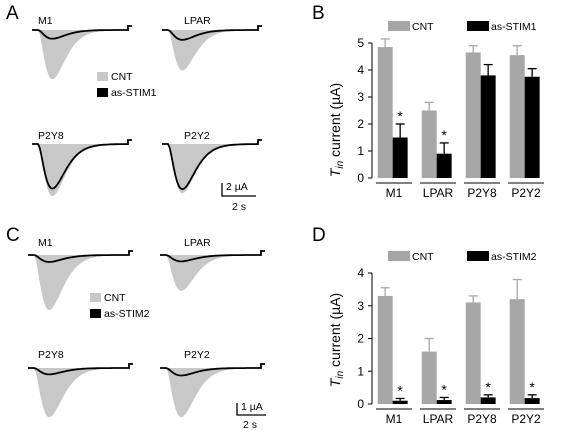 This screenshot has height=430, width=567. What do you see at coordinates (197, 21) in the screenshot?
I see `trace-label-lpar: LPAR` at bounding box center [197, 21].